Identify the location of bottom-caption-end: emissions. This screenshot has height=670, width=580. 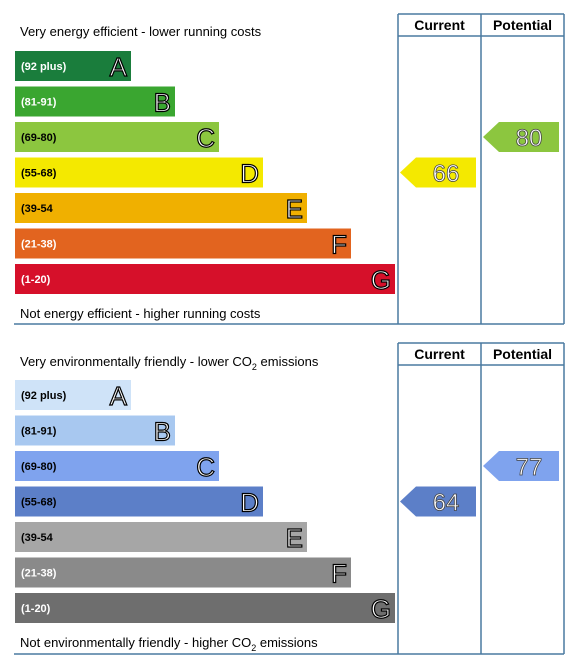
(287, 642).